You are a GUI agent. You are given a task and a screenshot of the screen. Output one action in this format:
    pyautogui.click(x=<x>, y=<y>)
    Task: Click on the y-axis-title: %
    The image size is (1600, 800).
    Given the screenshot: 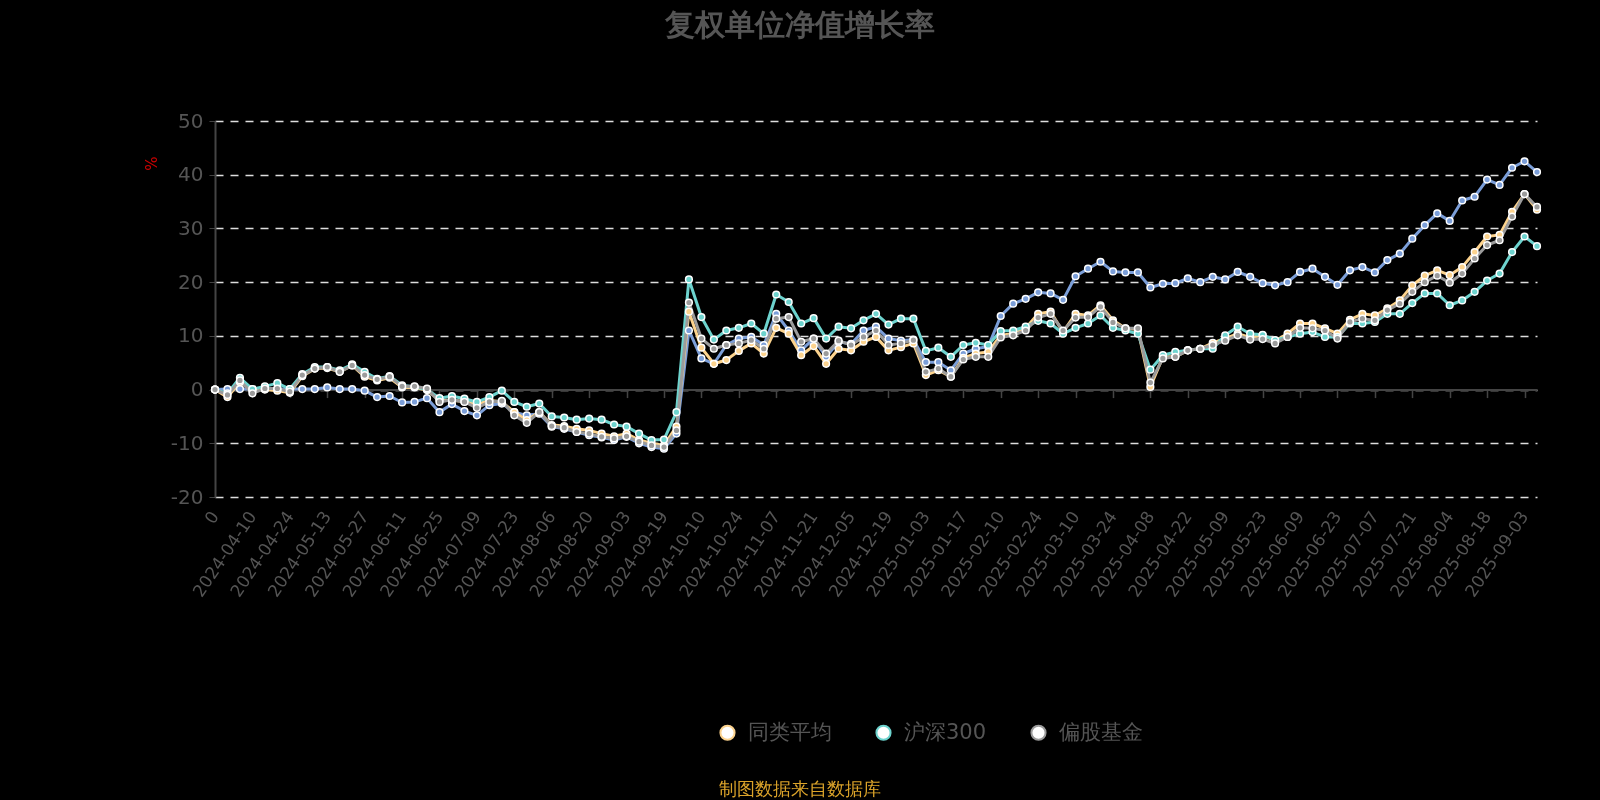 What is the action you would take?
    pyautogui.click(x=151, y=163)
    